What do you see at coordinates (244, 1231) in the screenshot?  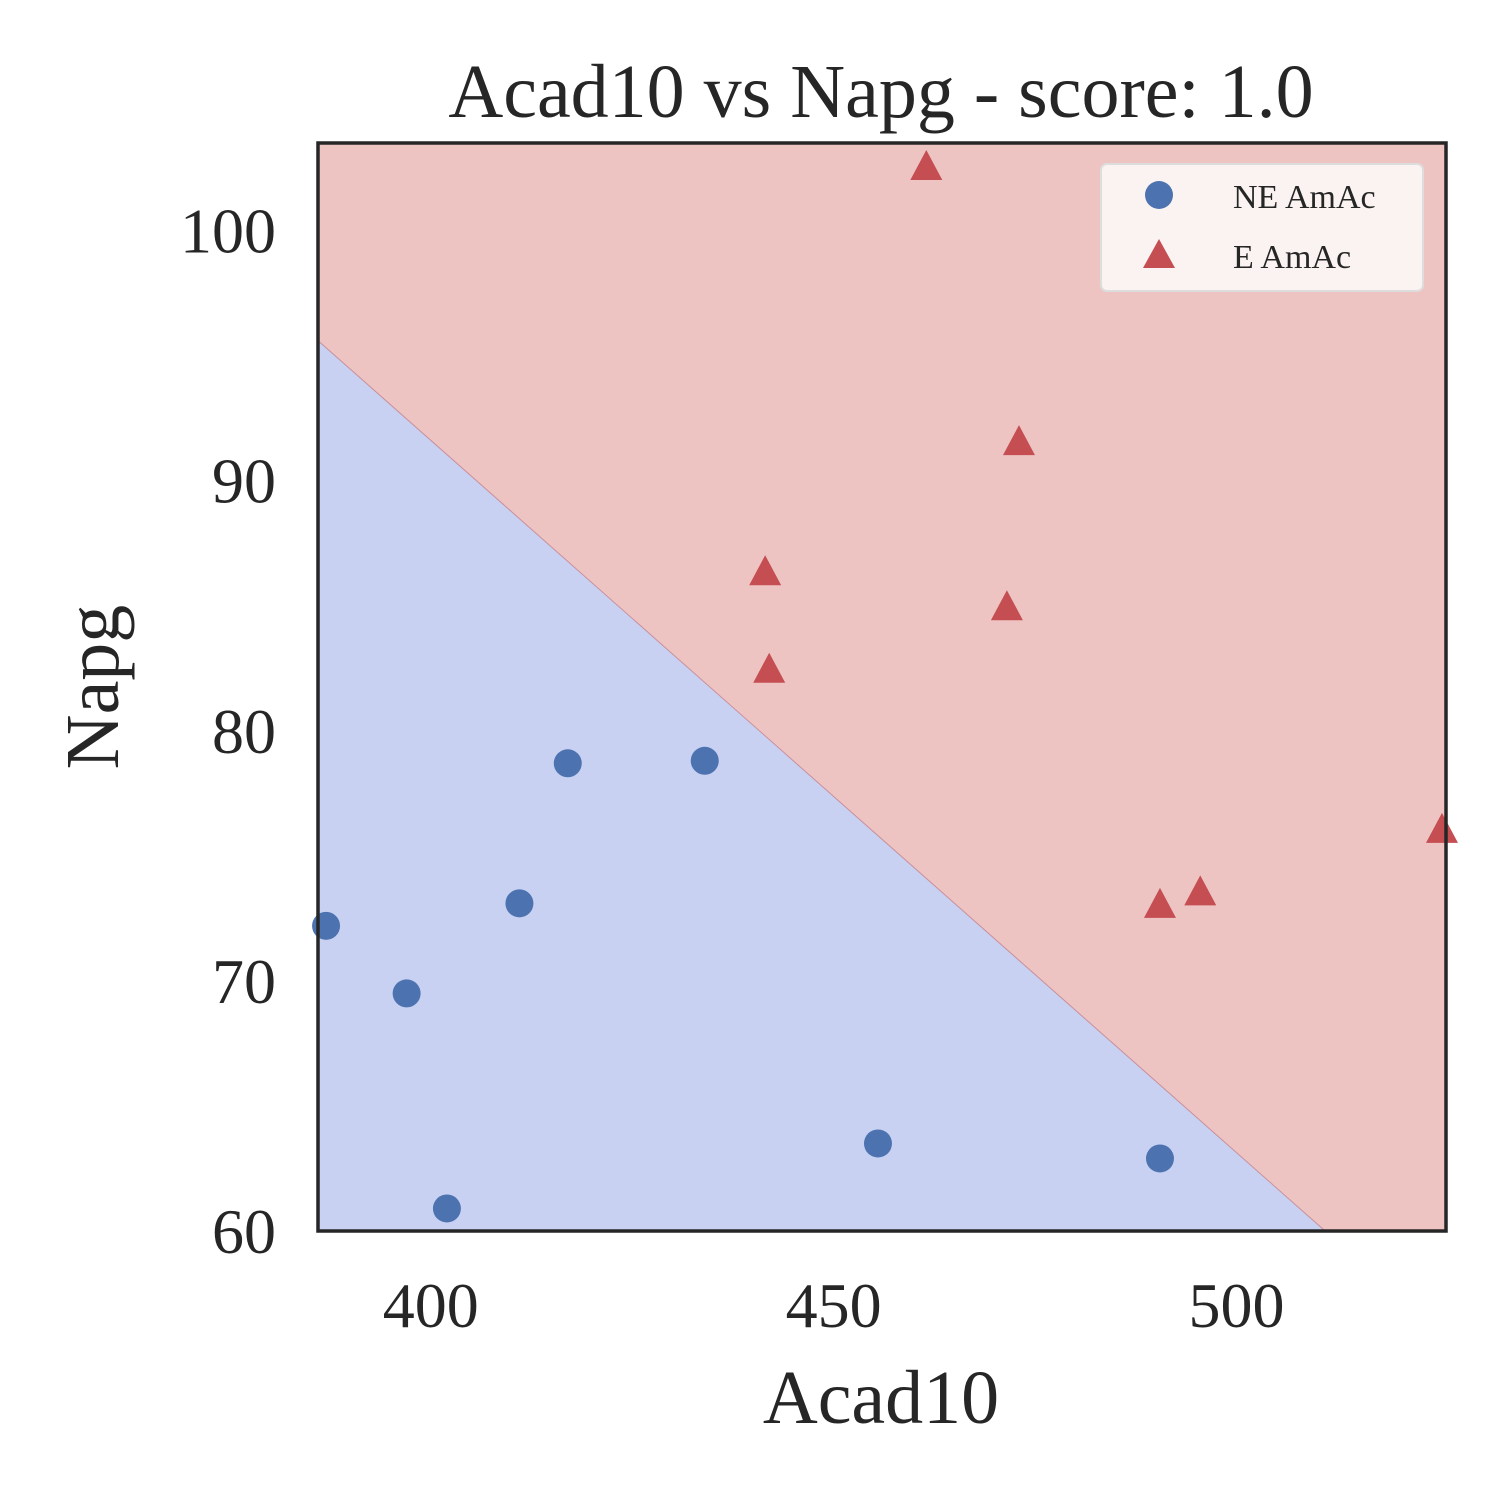 I see `y-tick-label-60: 60` at bounding box center [244, 1231].